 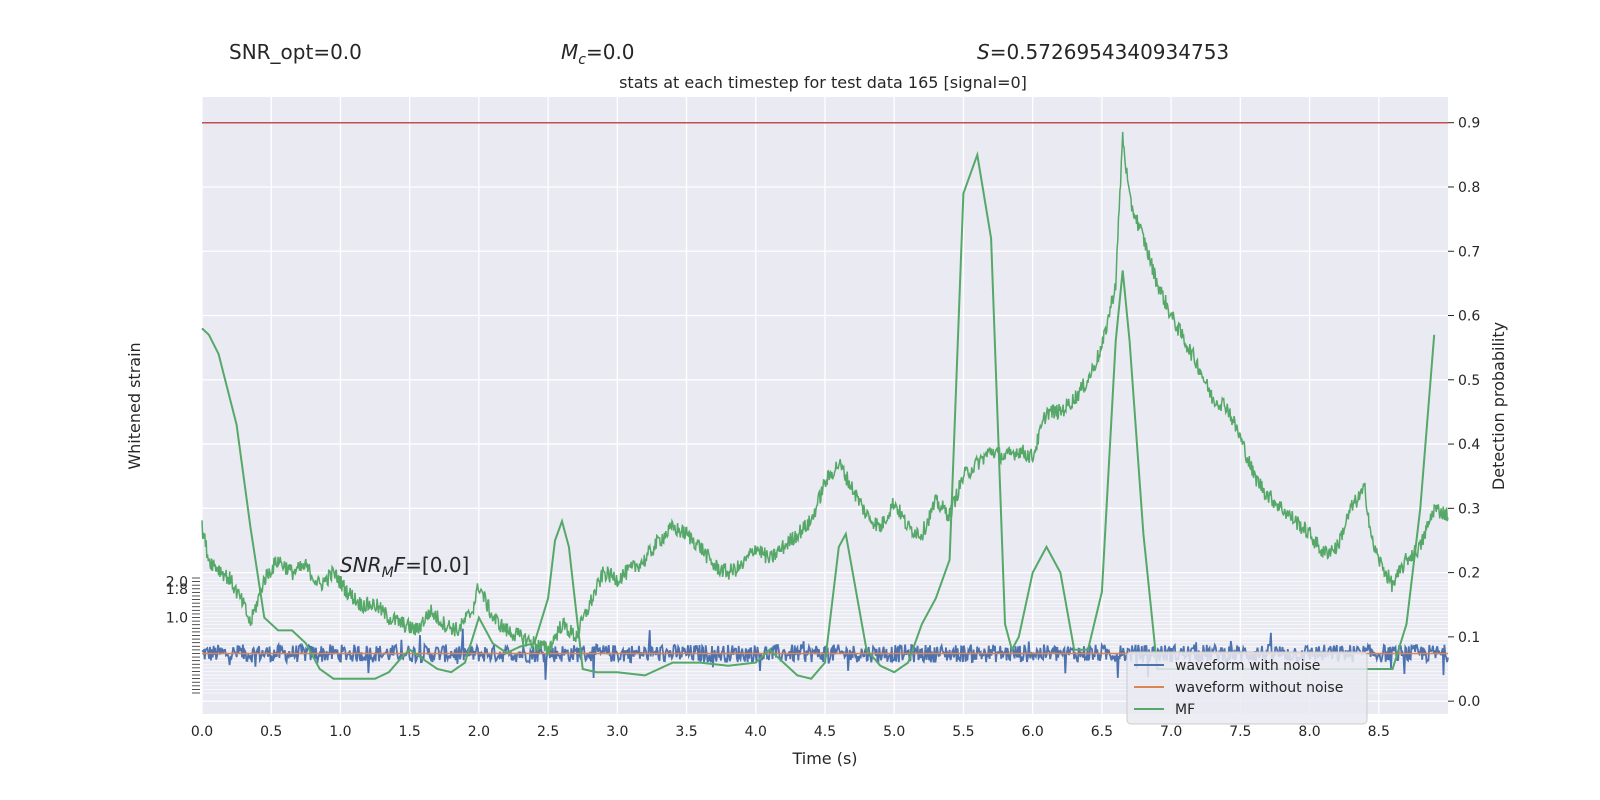 I want to click on x-tick-label: 3.0, so click(x=617, y=732).